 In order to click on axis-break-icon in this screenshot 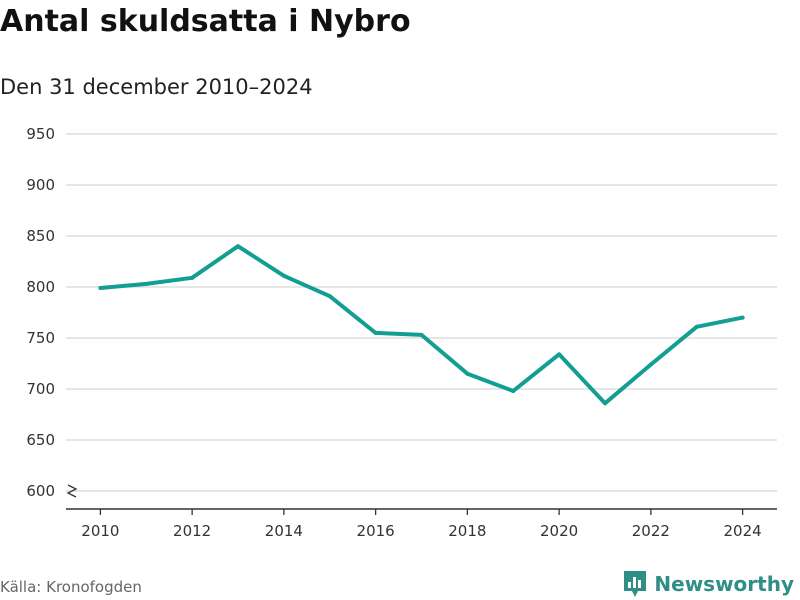, I will do `click(72, 491)`.